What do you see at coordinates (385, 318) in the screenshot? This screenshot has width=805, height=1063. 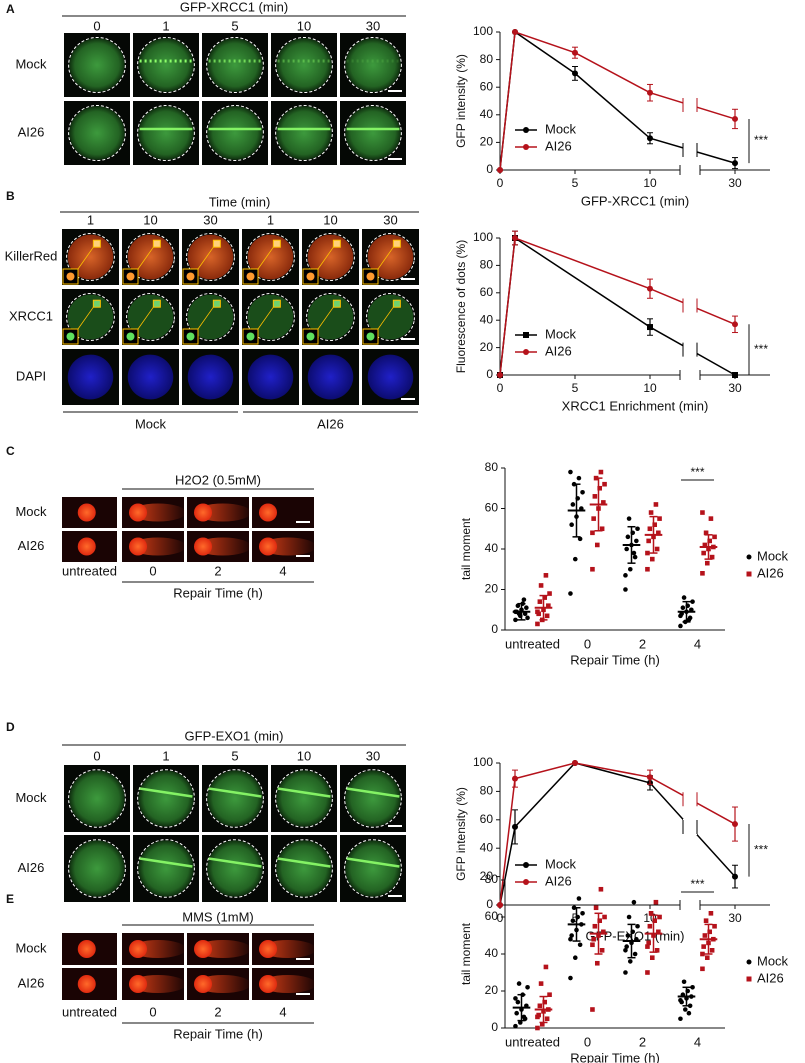 I see `inset-connector` at bounding box center [385, 318].